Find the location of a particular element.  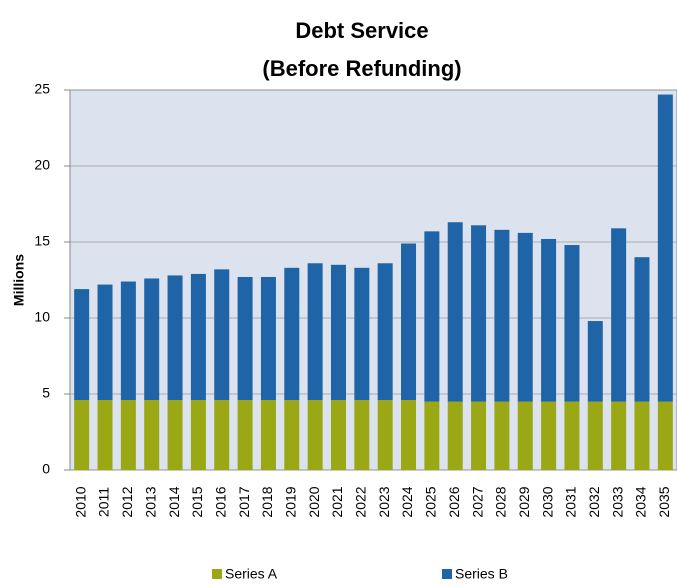

x-tick-label: 2017 is located at coordinates (244, 501).